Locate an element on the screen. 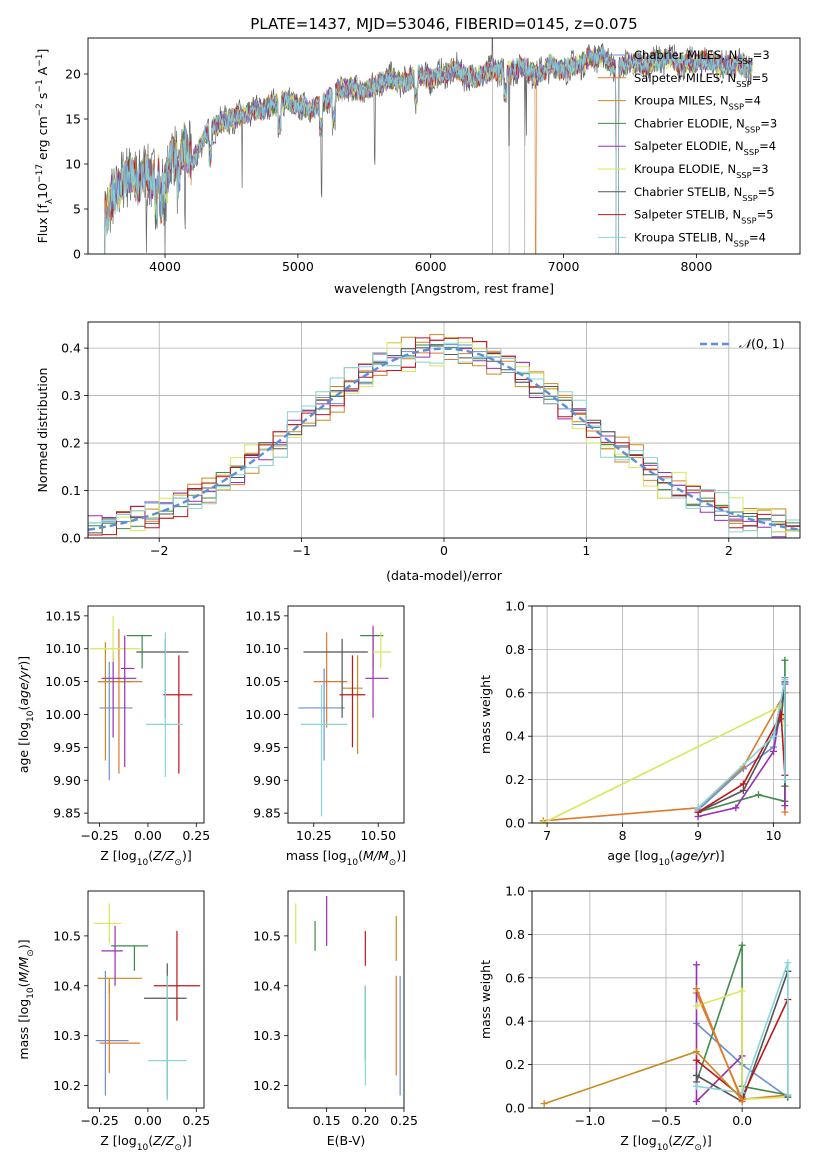 The height and width of the screenshot is (1170, 819). legend-entry: Chabrier ELODIE, NSSP=3 is located at coordinates (705, 125).